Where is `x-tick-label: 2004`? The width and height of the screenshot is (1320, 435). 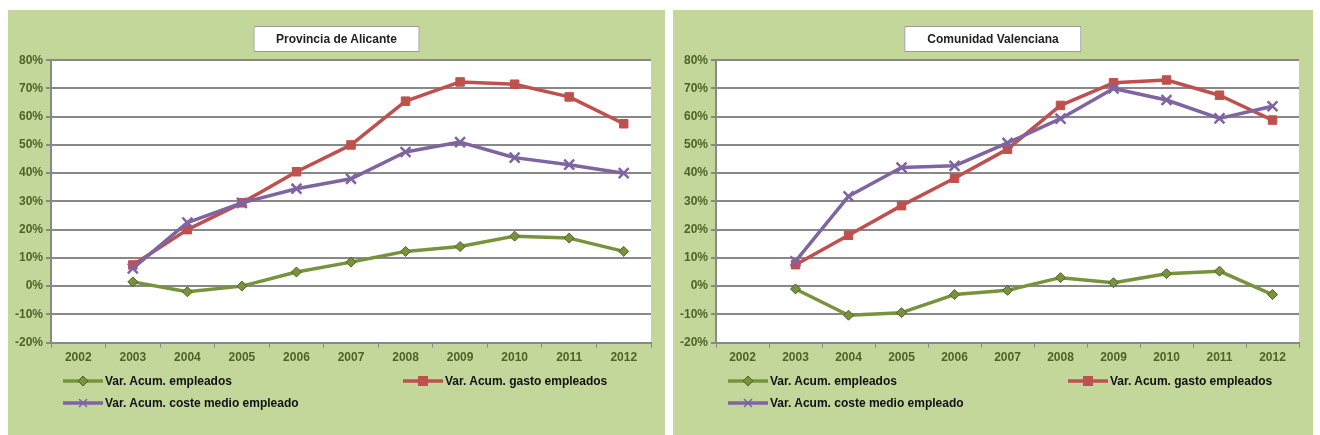 x-tick-label: 2004 is located at coordinates (849, 357).